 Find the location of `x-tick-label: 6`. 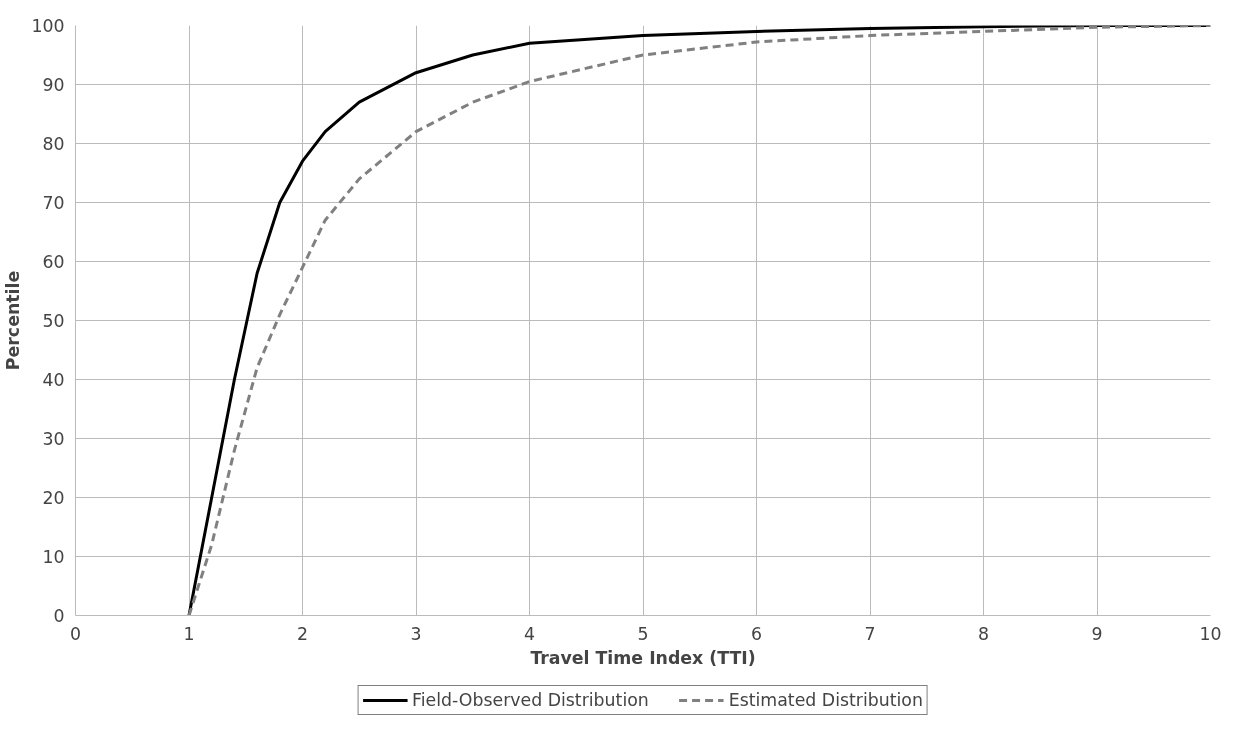

x-tick-label: 6 is located at coordinates (756, 633).